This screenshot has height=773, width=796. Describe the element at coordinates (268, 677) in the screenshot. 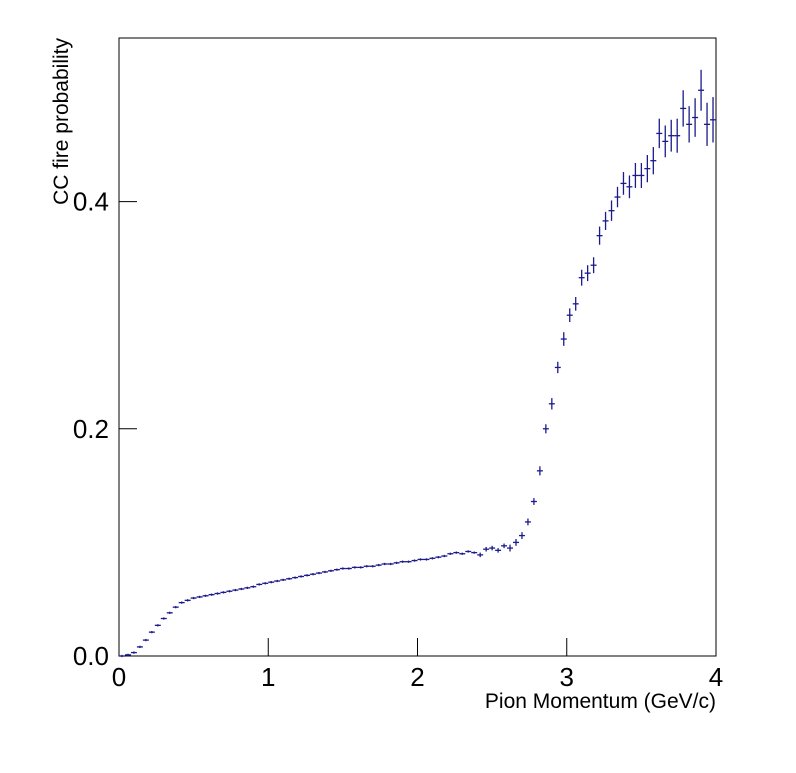

I see `x-tick-label: 1` at that location.